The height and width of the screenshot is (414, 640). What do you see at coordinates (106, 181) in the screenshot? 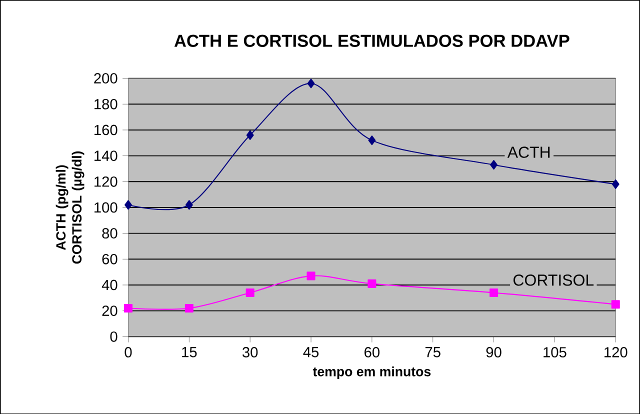
I see `y-tick-label: 120` at bounding box center [106, 181].